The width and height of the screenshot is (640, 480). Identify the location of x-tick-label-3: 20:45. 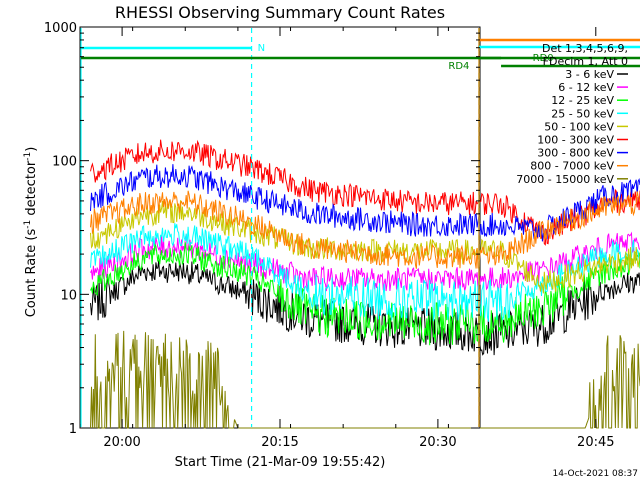
(595, 442).